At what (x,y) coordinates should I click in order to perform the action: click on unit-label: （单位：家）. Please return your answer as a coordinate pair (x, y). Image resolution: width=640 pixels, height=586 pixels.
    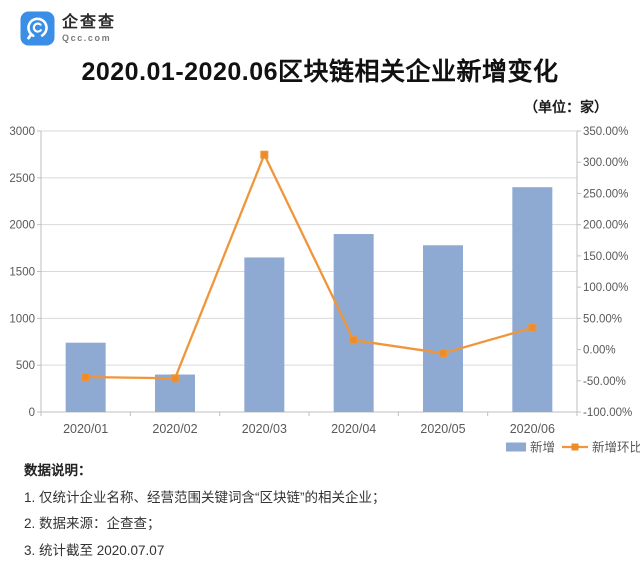
    Looking at the image, I should click on (566, 107).